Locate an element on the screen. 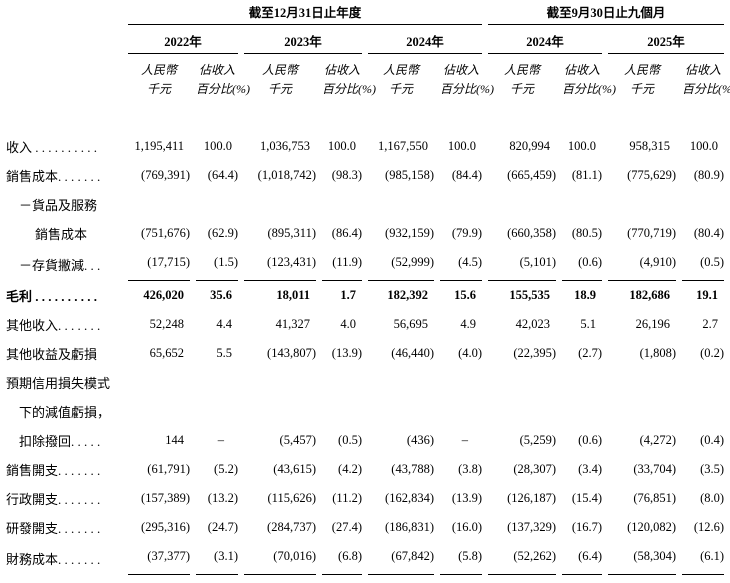 This screenshot has height=583, width=730. cell-value: (157,389) is located at coordinates (165, 498).